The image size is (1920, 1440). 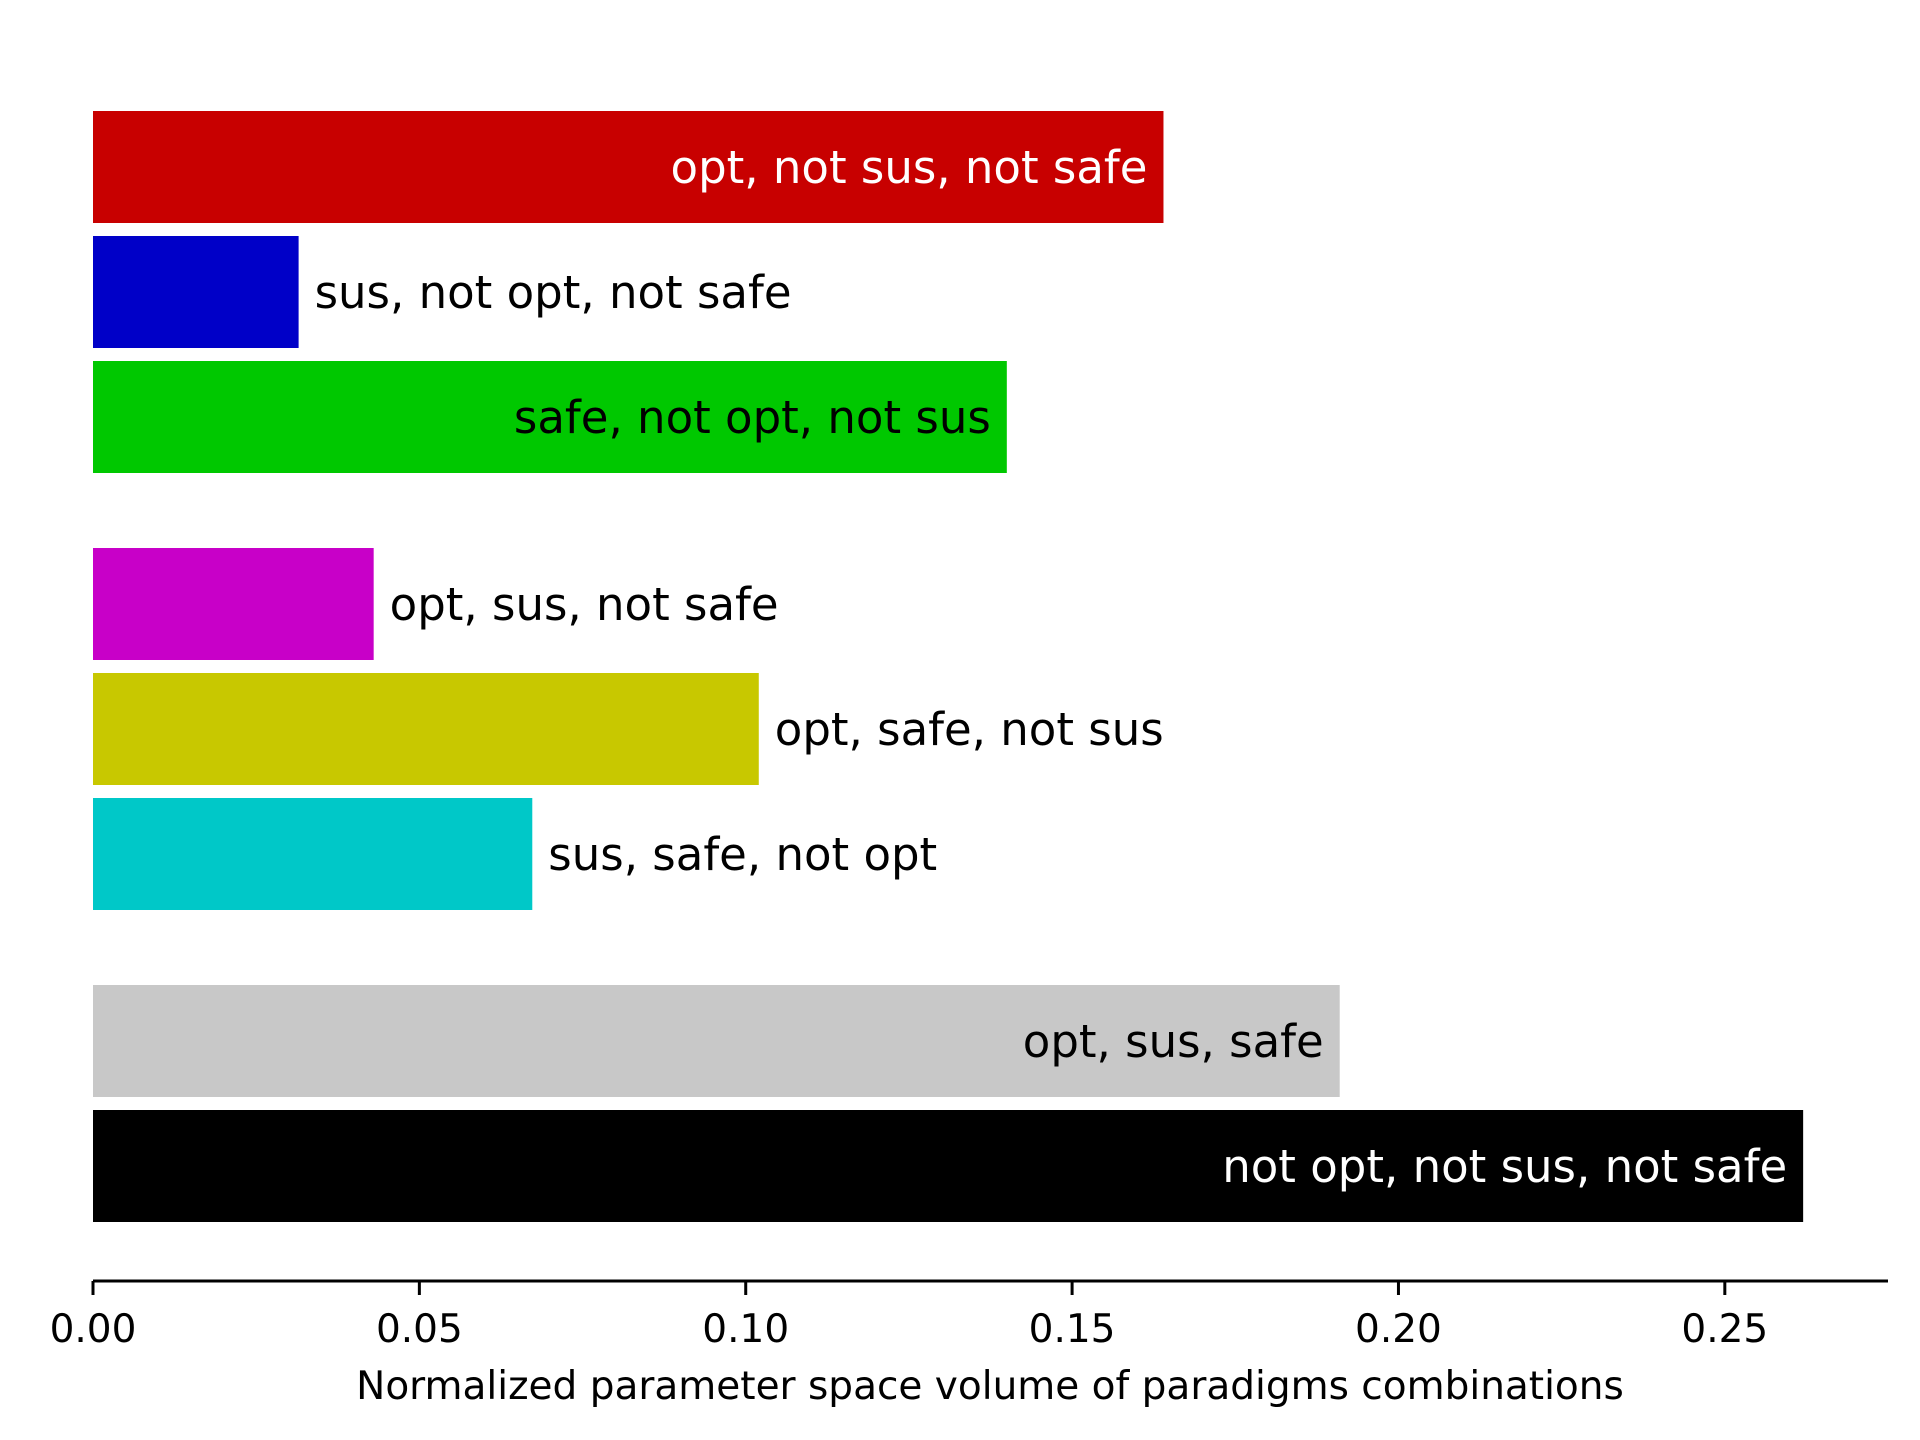 I want to click on bar-label-6: sus, safe, not opt, so click(x=742, y=854).